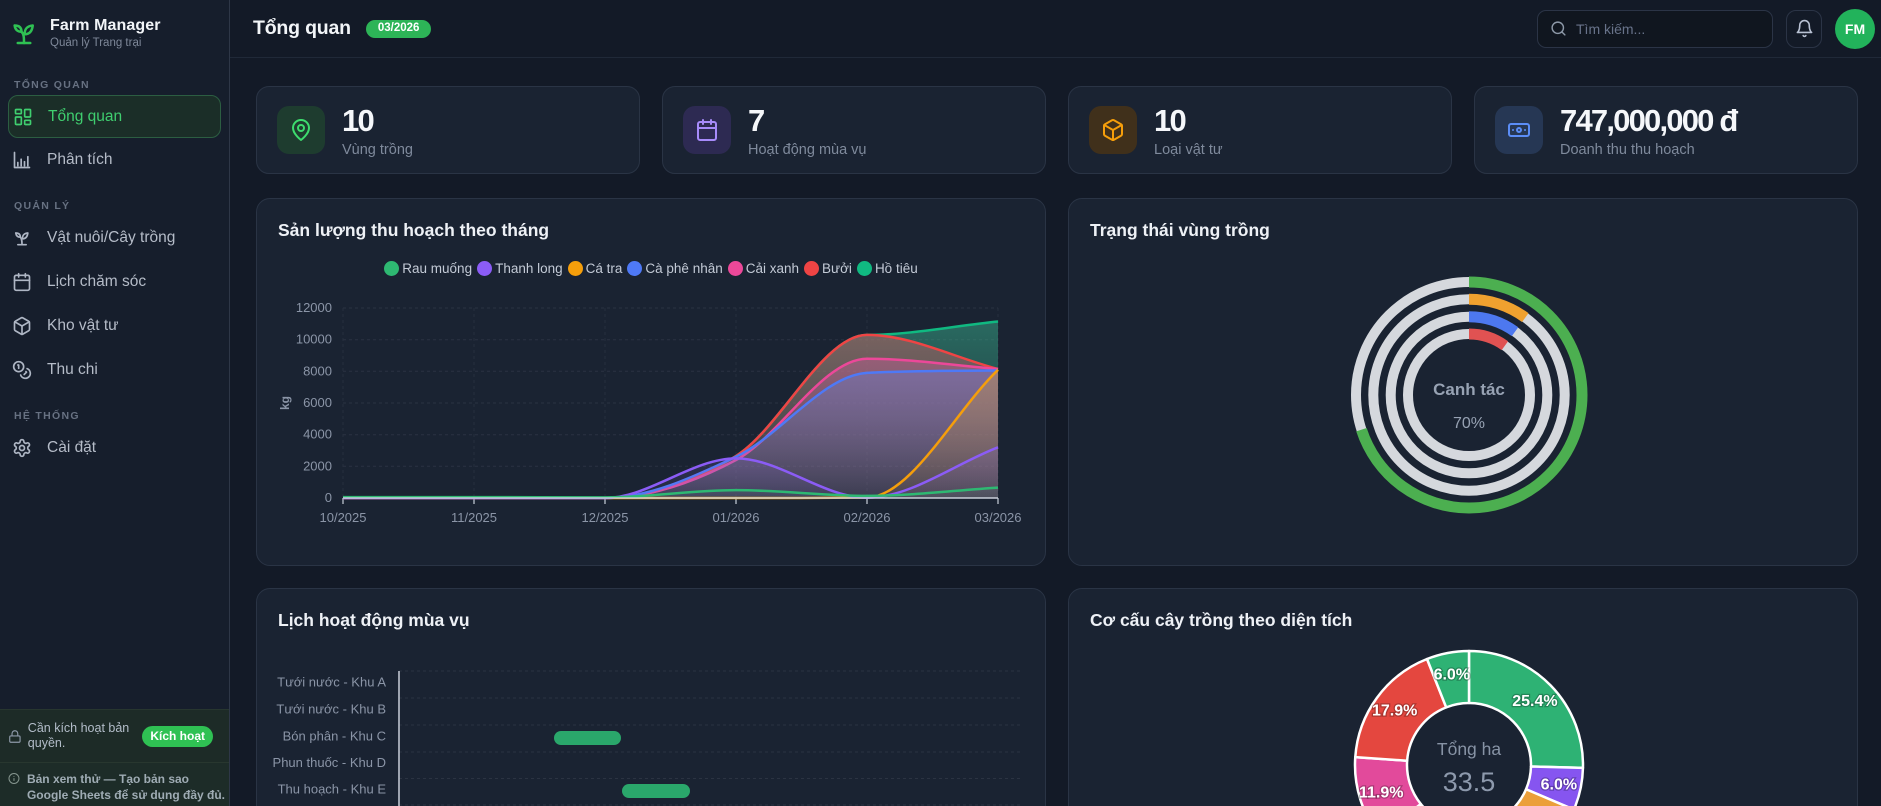  What do you see at coordinates (328, 497) in the screenshot?
I see `svg-text: 0` at bounding box center [328, 497].